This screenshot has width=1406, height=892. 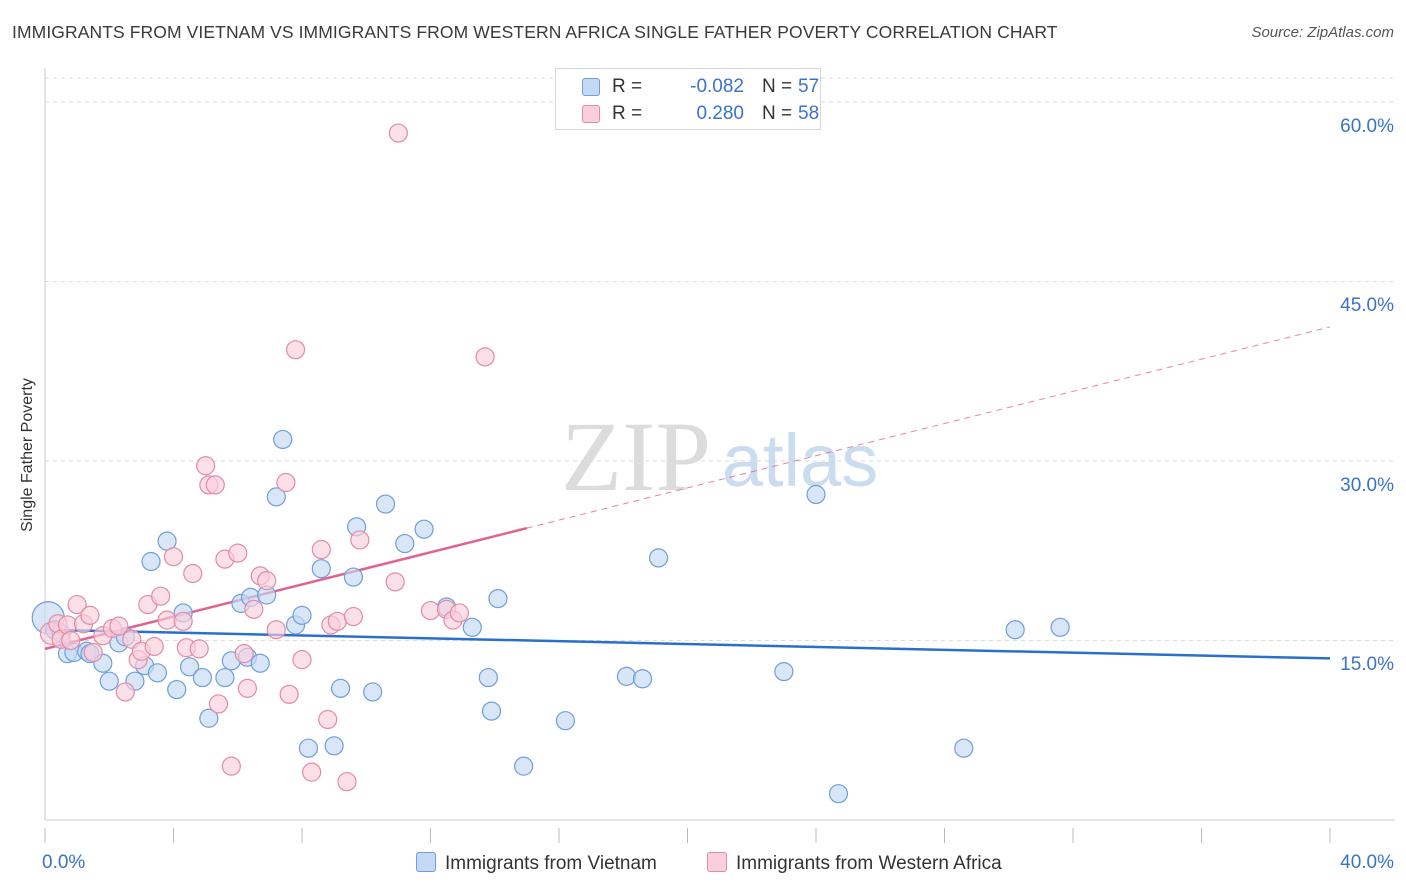 What do you see at coordinates (591, 87) in the screenshot?
I see `vietnam-swatch` at bounding box center [591, 87].